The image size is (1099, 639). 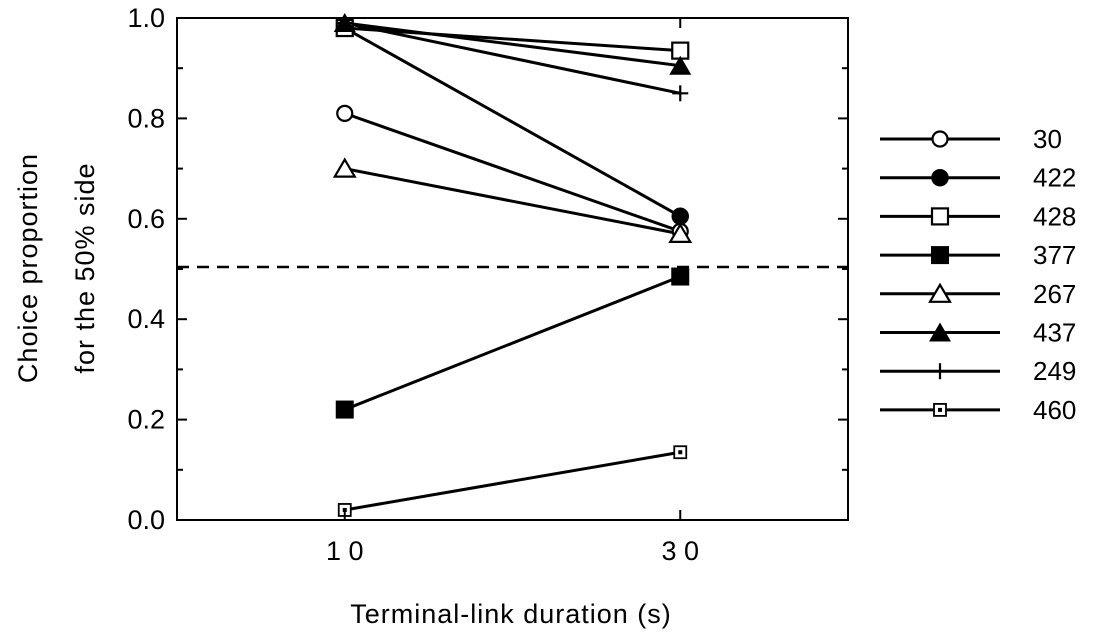 I want to click on legend-item-437: 437, so click(x=978, y=333).